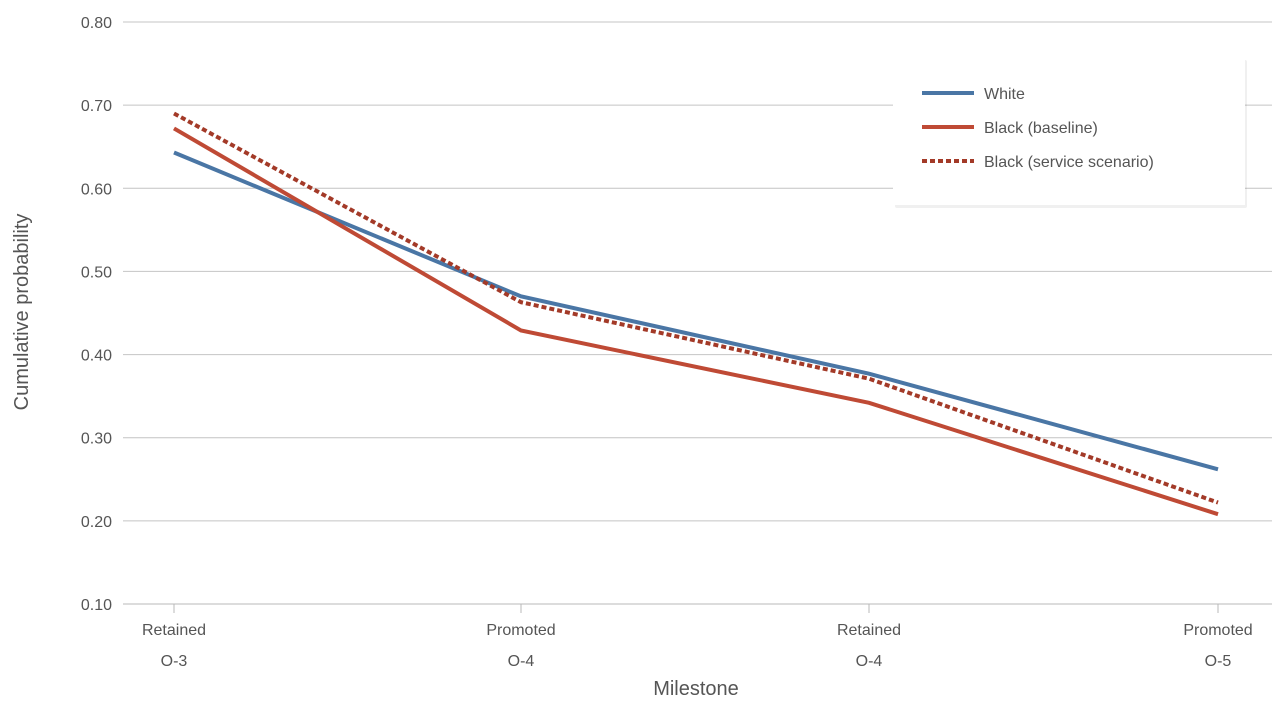  What do you see at coordinates (1069, 162) in the screenshot?
I see `legend-label: Black (service scenario)` at bounding box center [1069, 162].